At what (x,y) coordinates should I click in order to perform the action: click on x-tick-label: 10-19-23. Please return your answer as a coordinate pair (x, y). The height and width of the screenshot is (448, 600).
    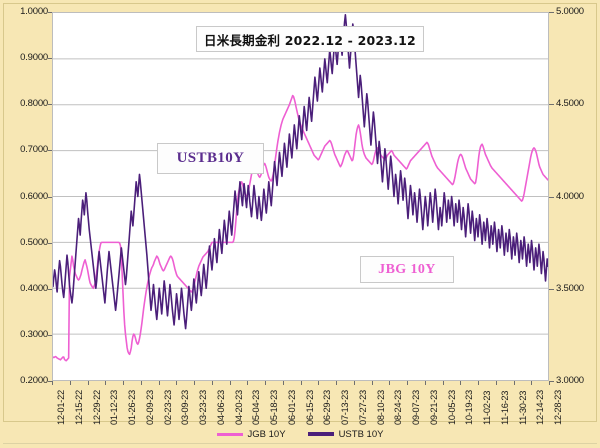
    Looking at the image, I should click on (469, 407).